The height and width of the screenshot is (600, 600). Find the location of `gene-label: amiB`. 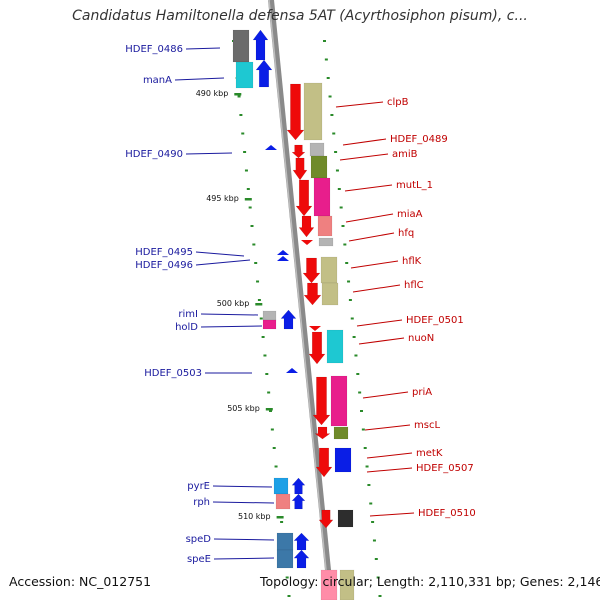

gene-label: amiB is located at coordinates (405, 154).